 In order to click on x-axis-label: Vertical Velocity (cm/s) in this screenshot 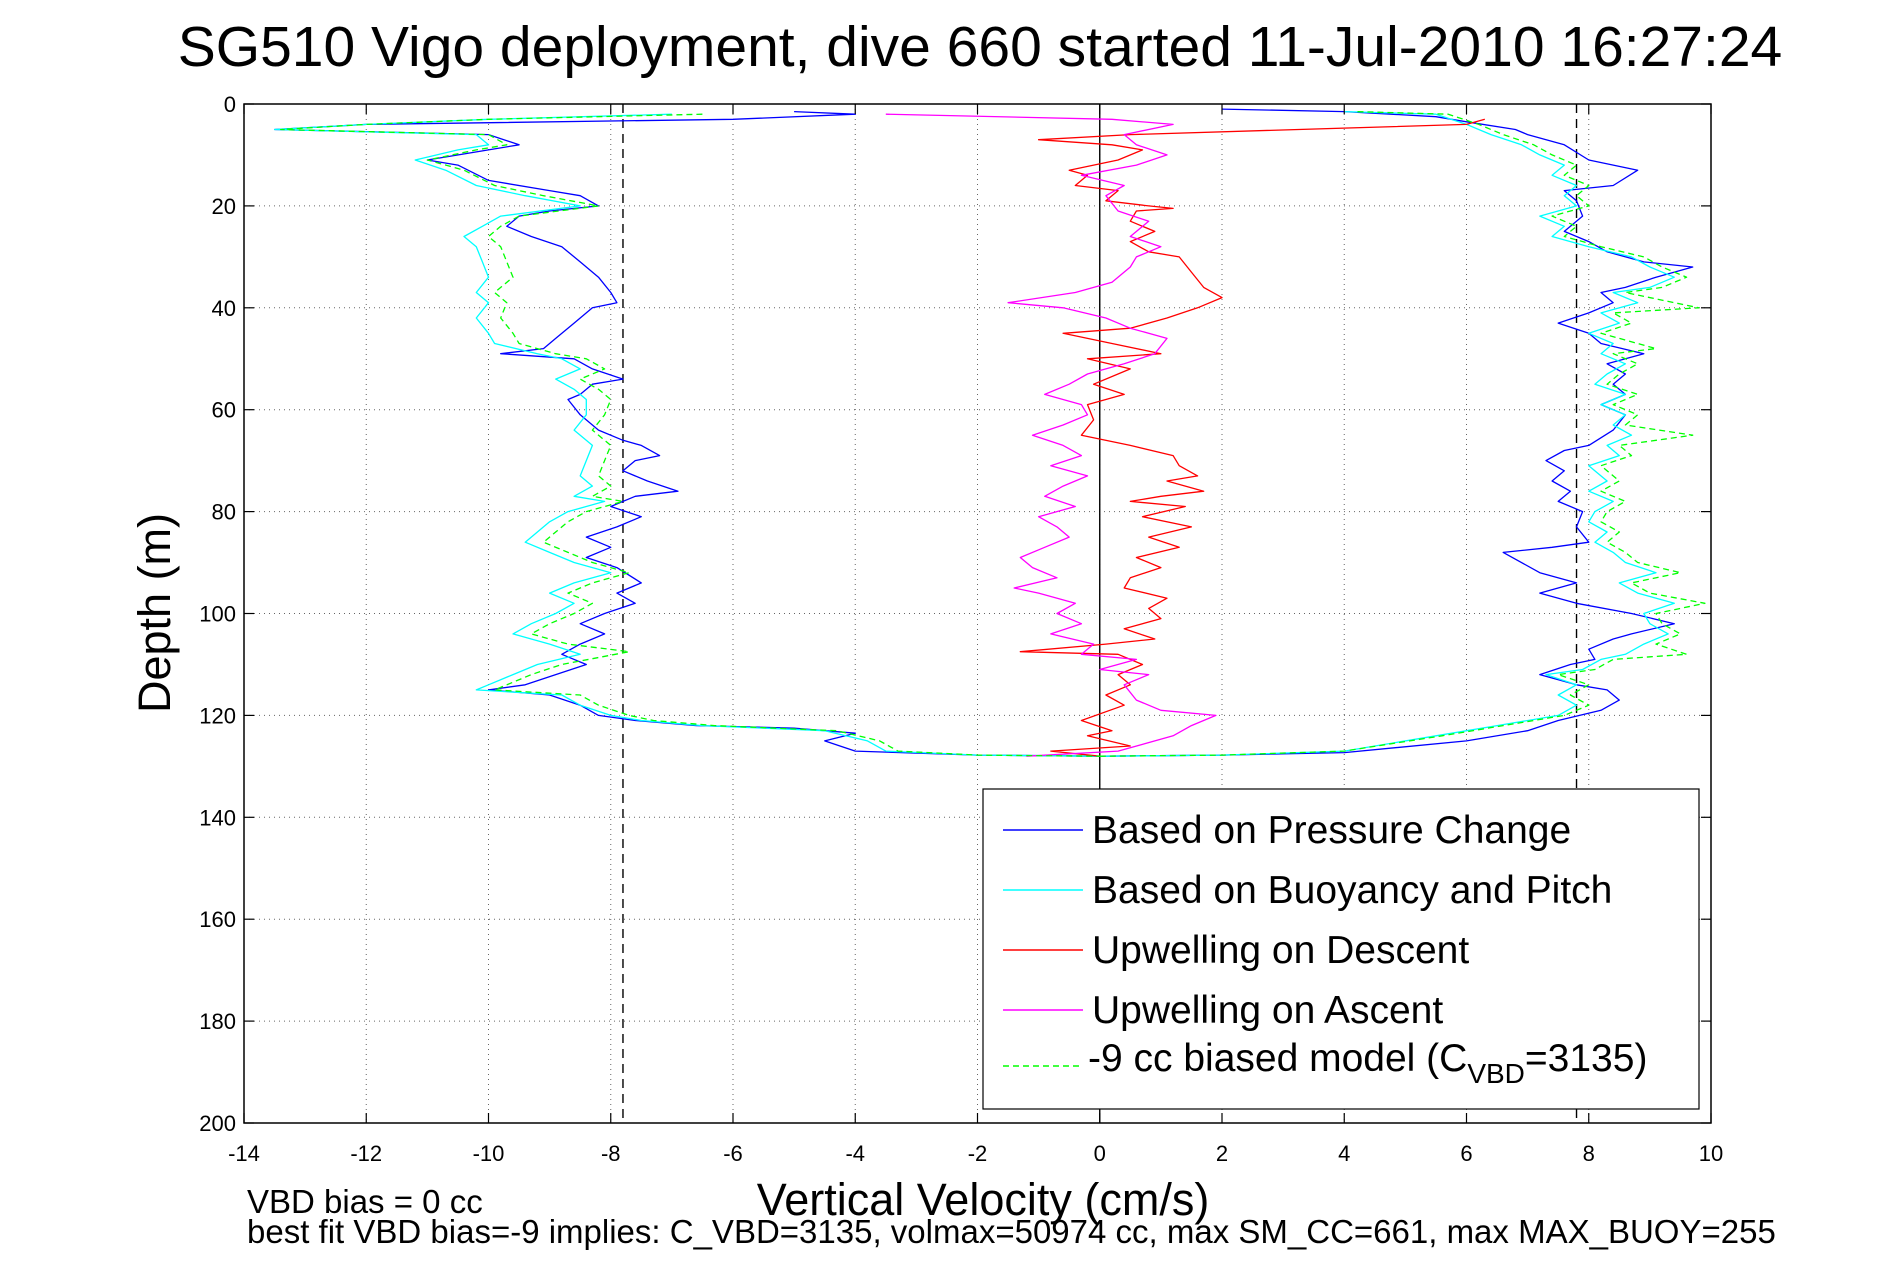, I will do `click(983, 1199)`.